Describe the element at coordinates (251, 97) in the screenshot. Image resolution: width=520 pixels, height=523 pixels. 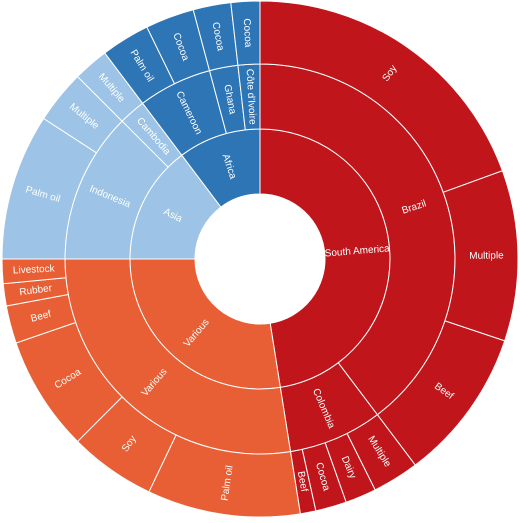
I see `segment-label: Côte d'Ivoire` at that location.